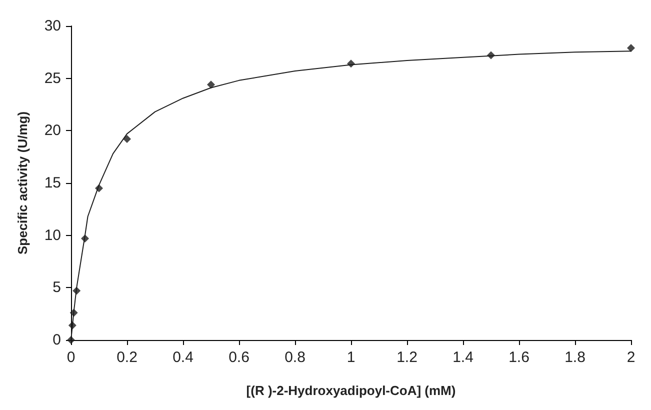 The image size is (651, 410). Describe the element at coordinates (407, 357) in the screenshot. I see `x-tick-label: 1.2` at that location.